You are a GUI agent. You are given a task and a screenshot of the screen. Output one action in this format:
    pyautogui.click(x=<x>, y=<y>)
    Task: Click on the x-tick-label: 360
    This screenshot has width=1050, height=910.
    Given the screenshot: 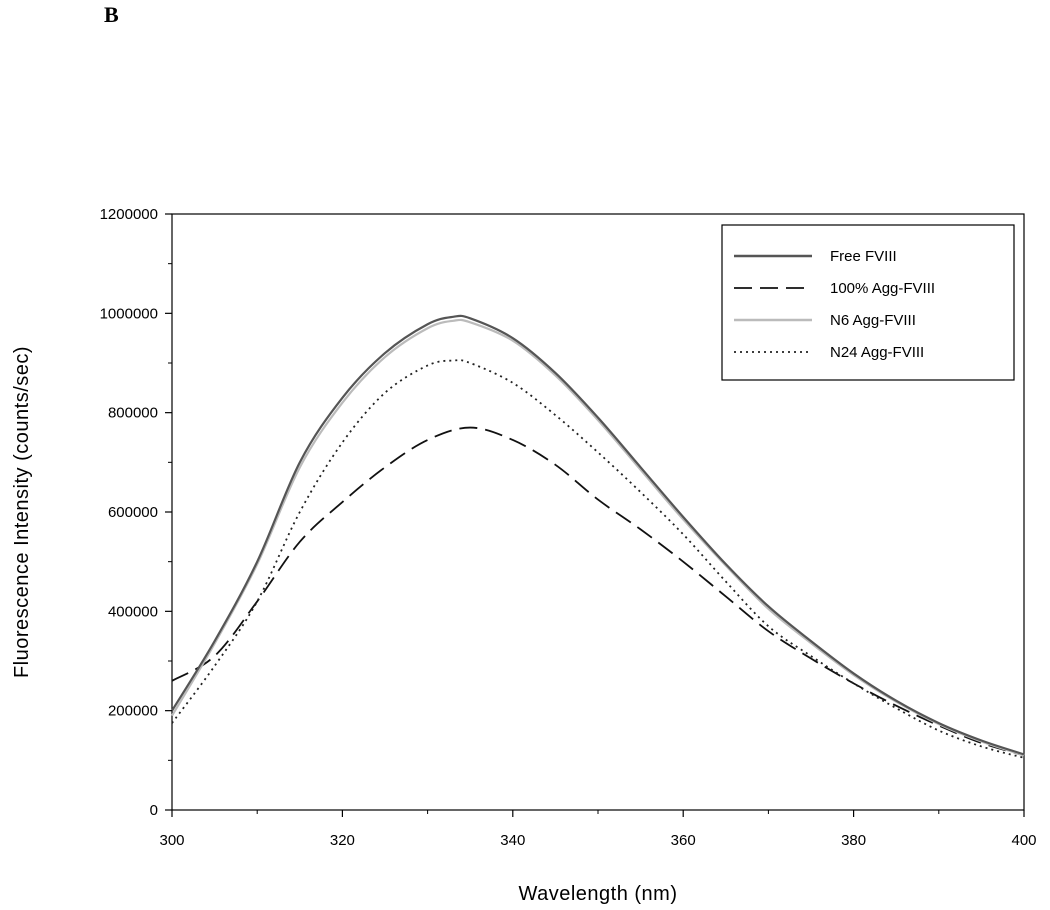 What is the action you would take?
    pyautogui.click(x=683, y=840)
    